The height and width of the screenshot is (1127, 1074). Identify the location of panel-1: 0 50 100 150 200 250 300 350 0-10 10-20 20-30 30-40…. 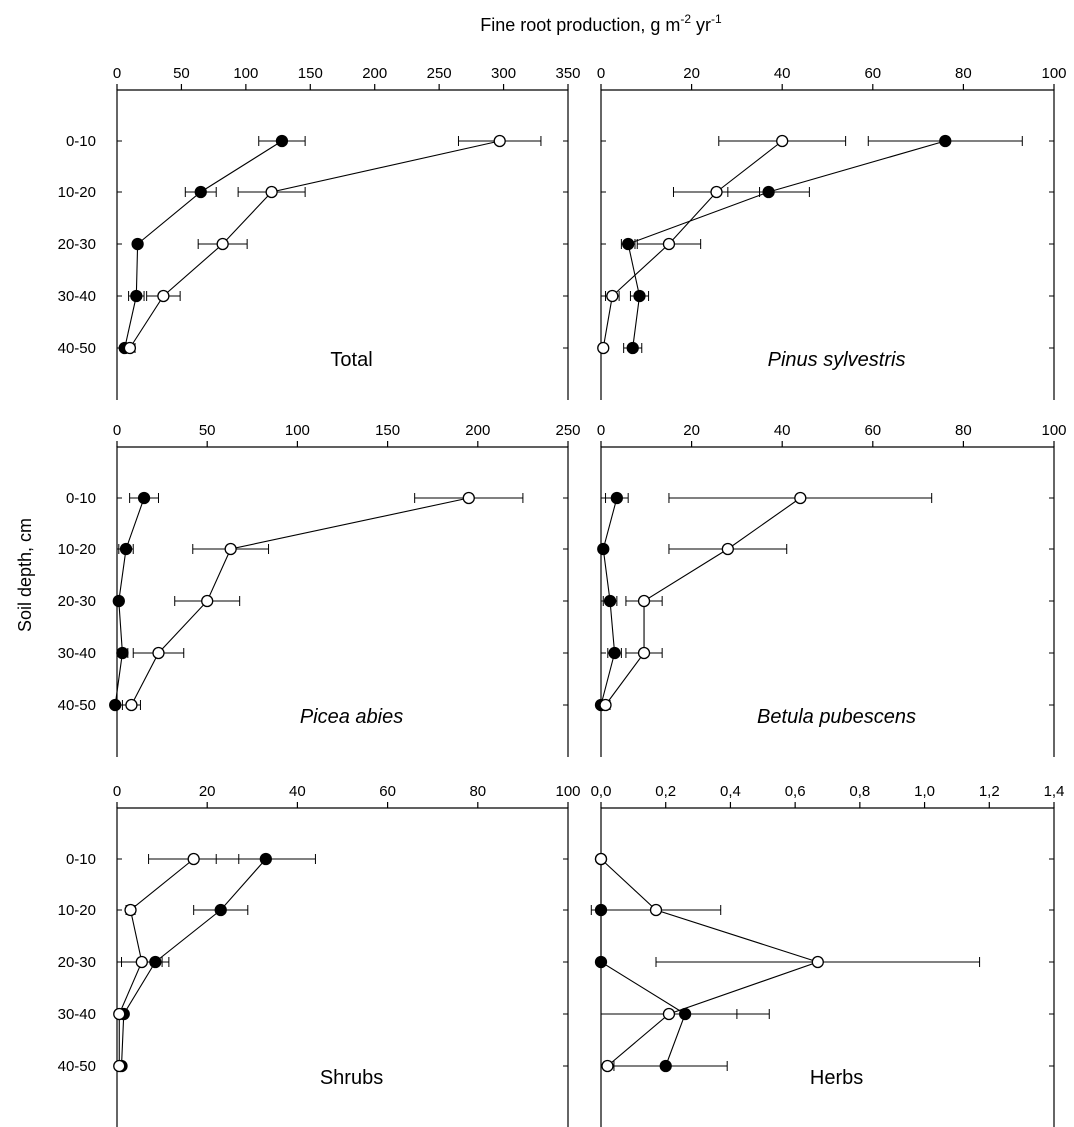
(319, 232).